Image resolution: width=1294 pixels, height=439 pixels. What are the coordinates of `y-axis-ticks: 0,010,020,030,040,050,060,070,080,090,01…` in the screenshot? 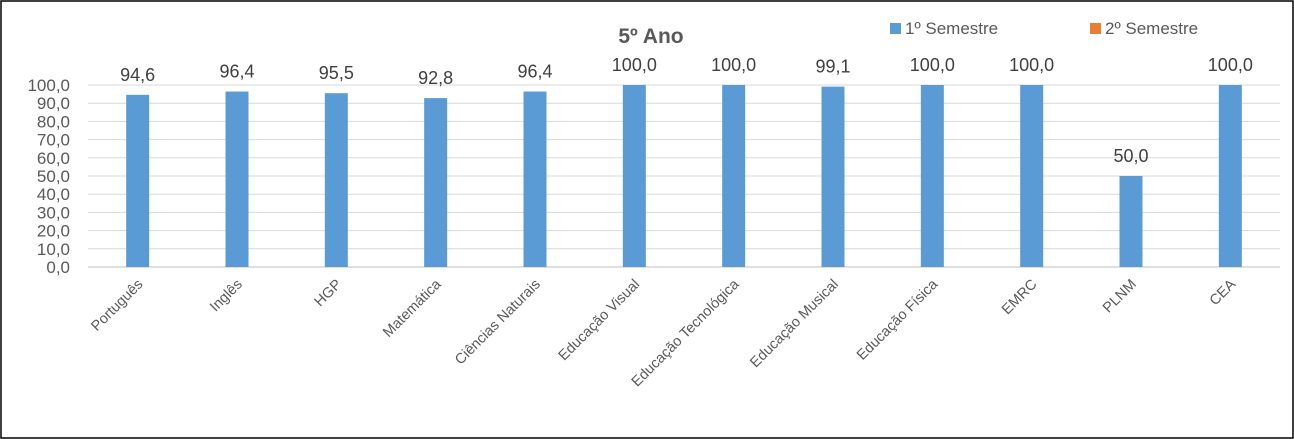 It's located at (48, 176).